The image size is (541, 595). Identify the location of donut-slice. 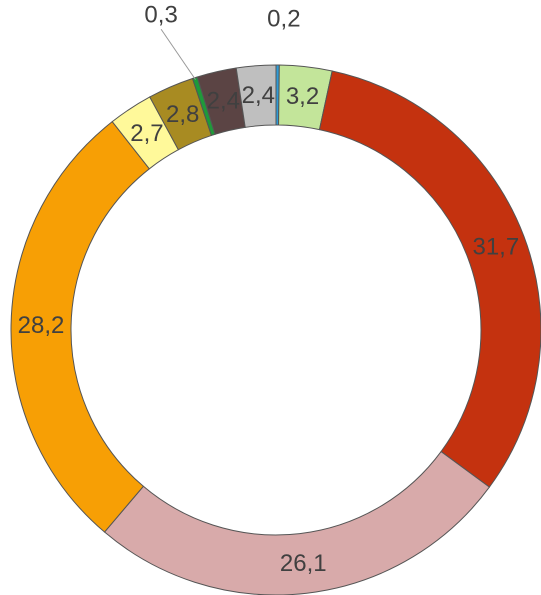
(256, 96).